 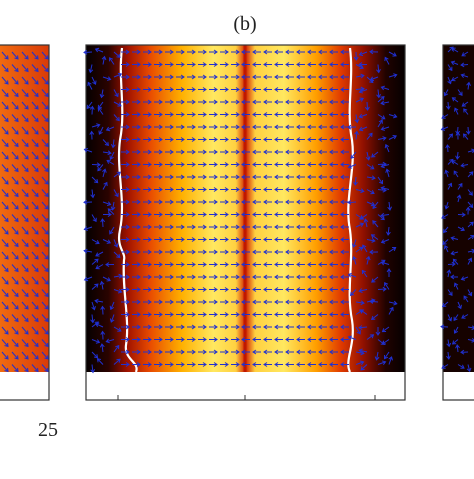 I want to click on panel-label: (b), so click(x=244, y=24).